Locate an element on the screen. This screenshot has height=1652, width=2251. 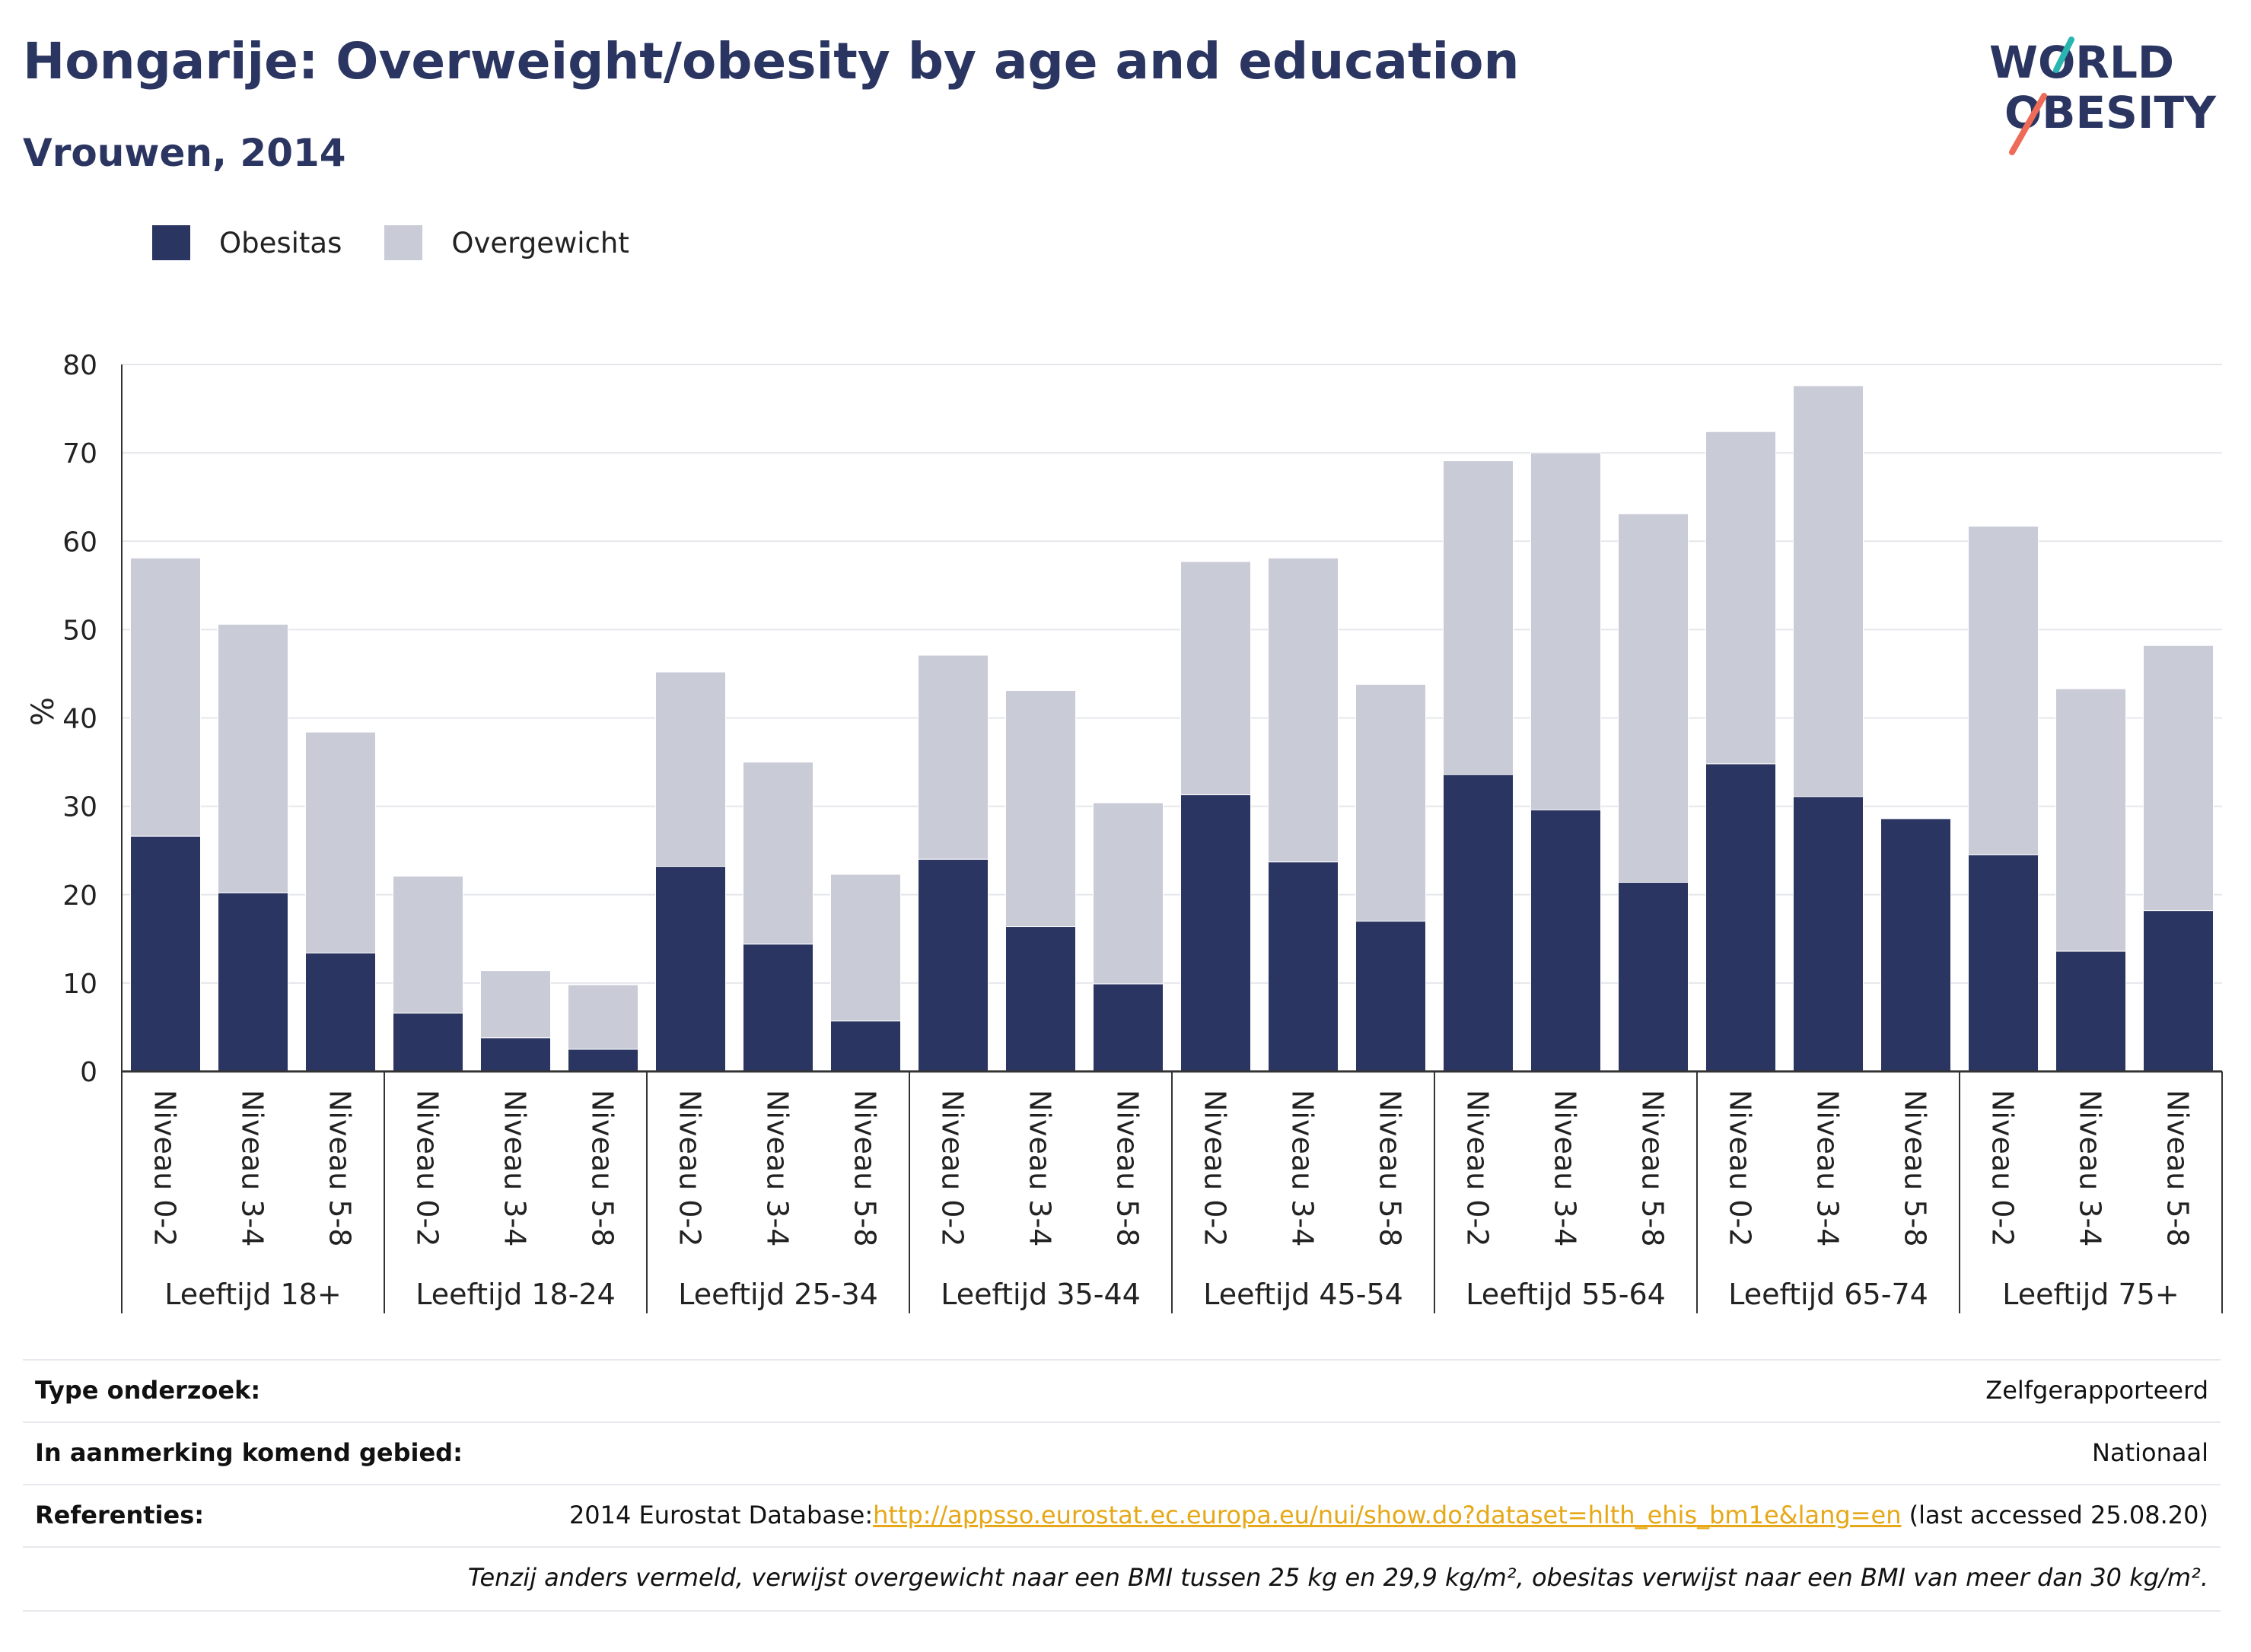
legend-item-obesitas: Obesitas is located at coordinates (247, 242).